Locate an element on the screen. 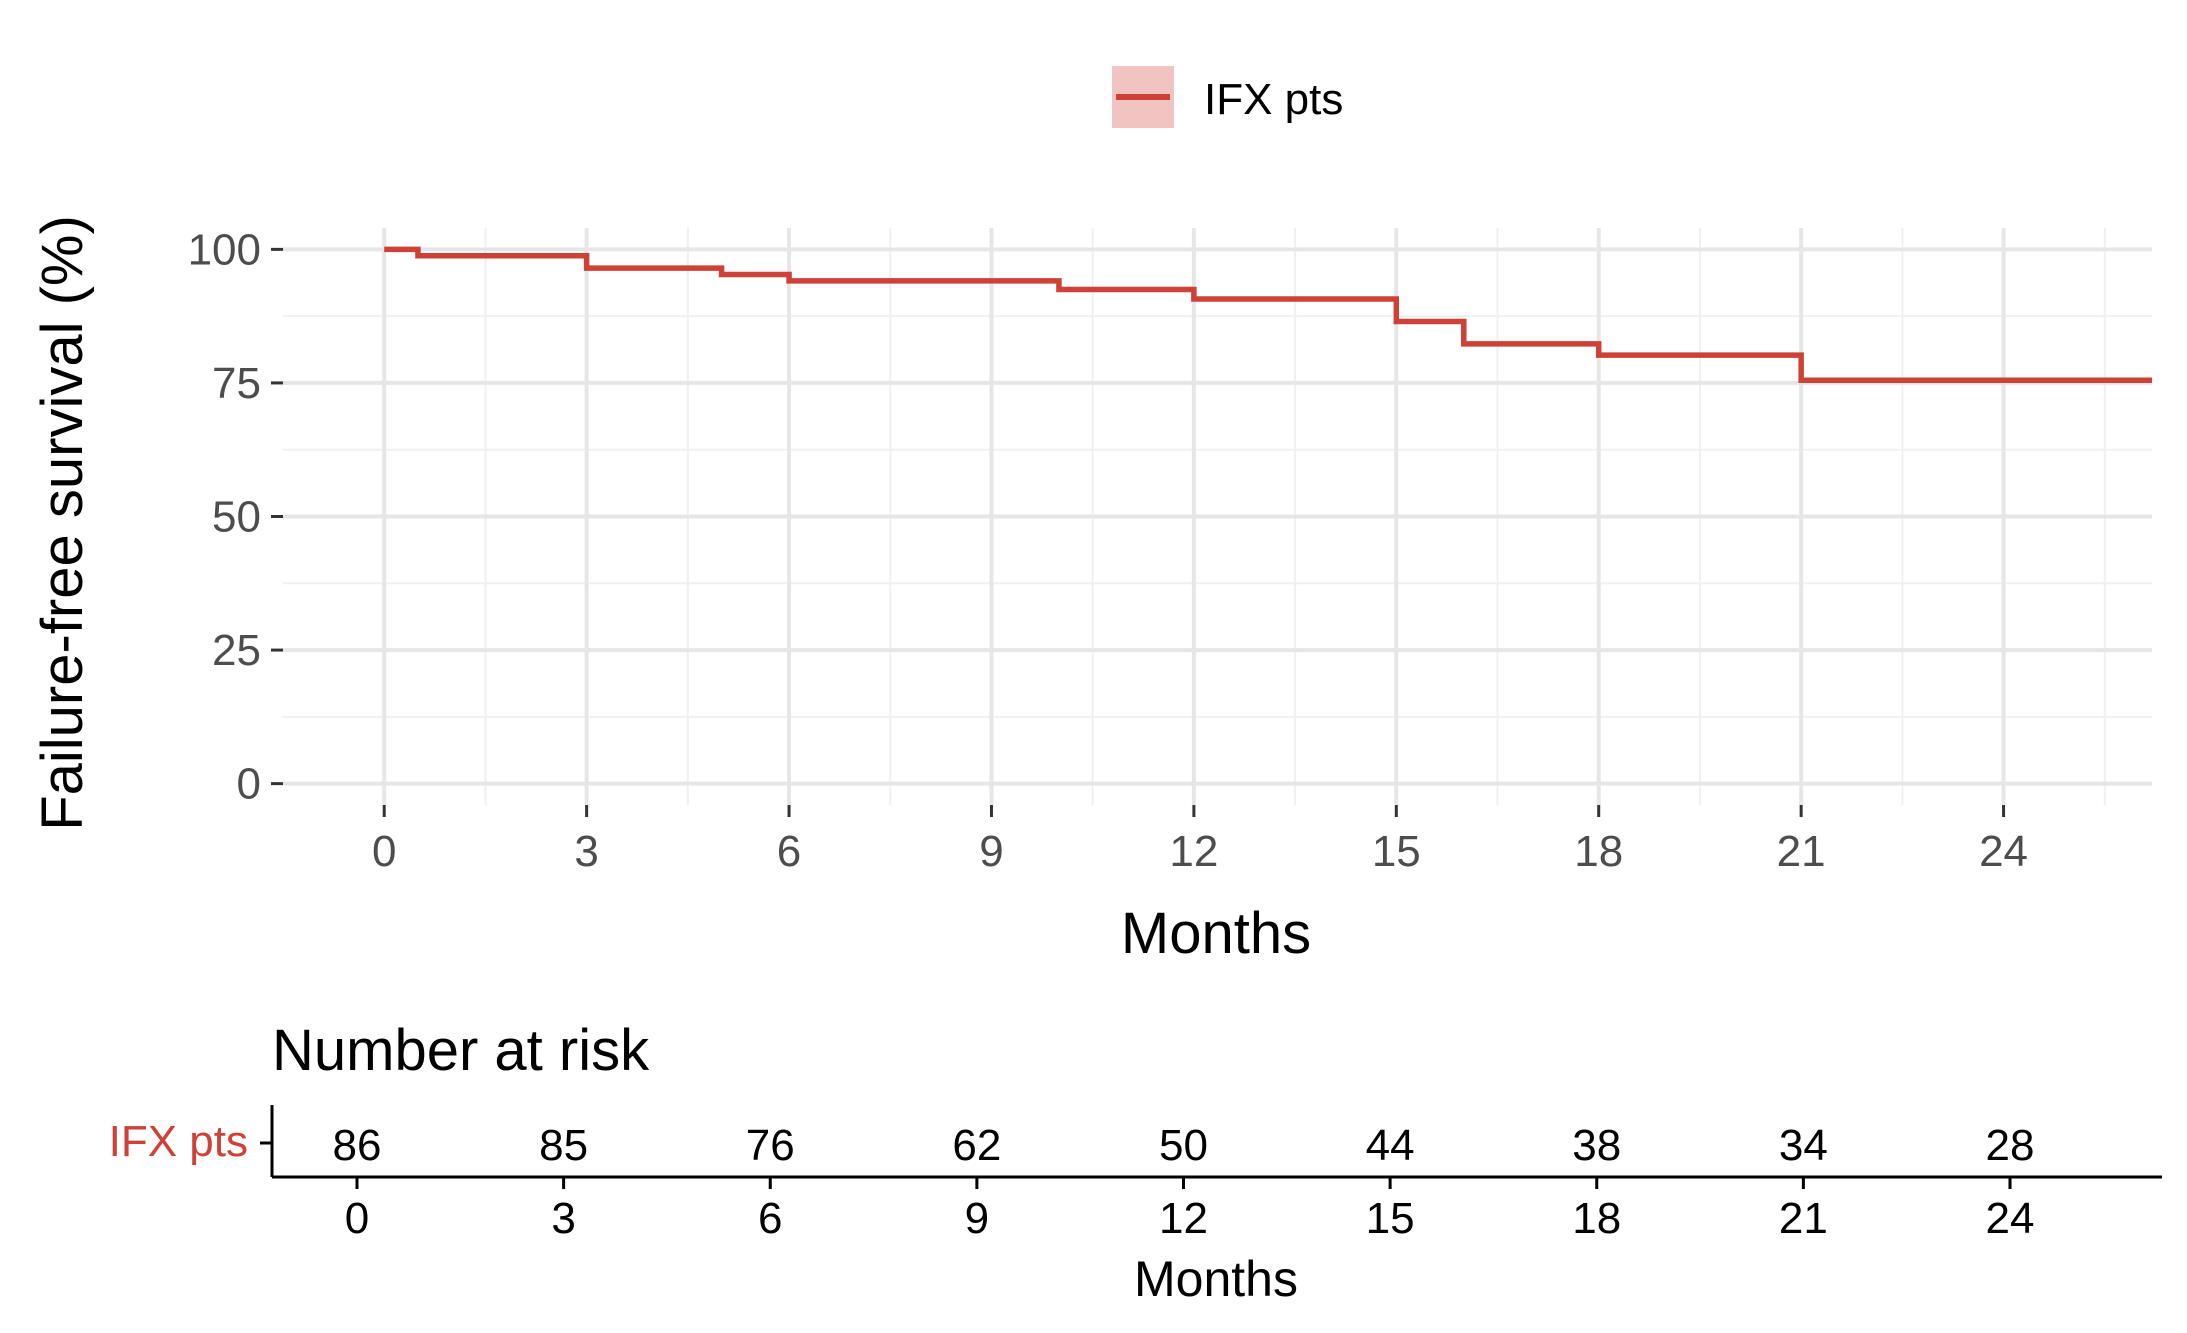  x-axis-title: Months is located at coordinates (1216, 933).